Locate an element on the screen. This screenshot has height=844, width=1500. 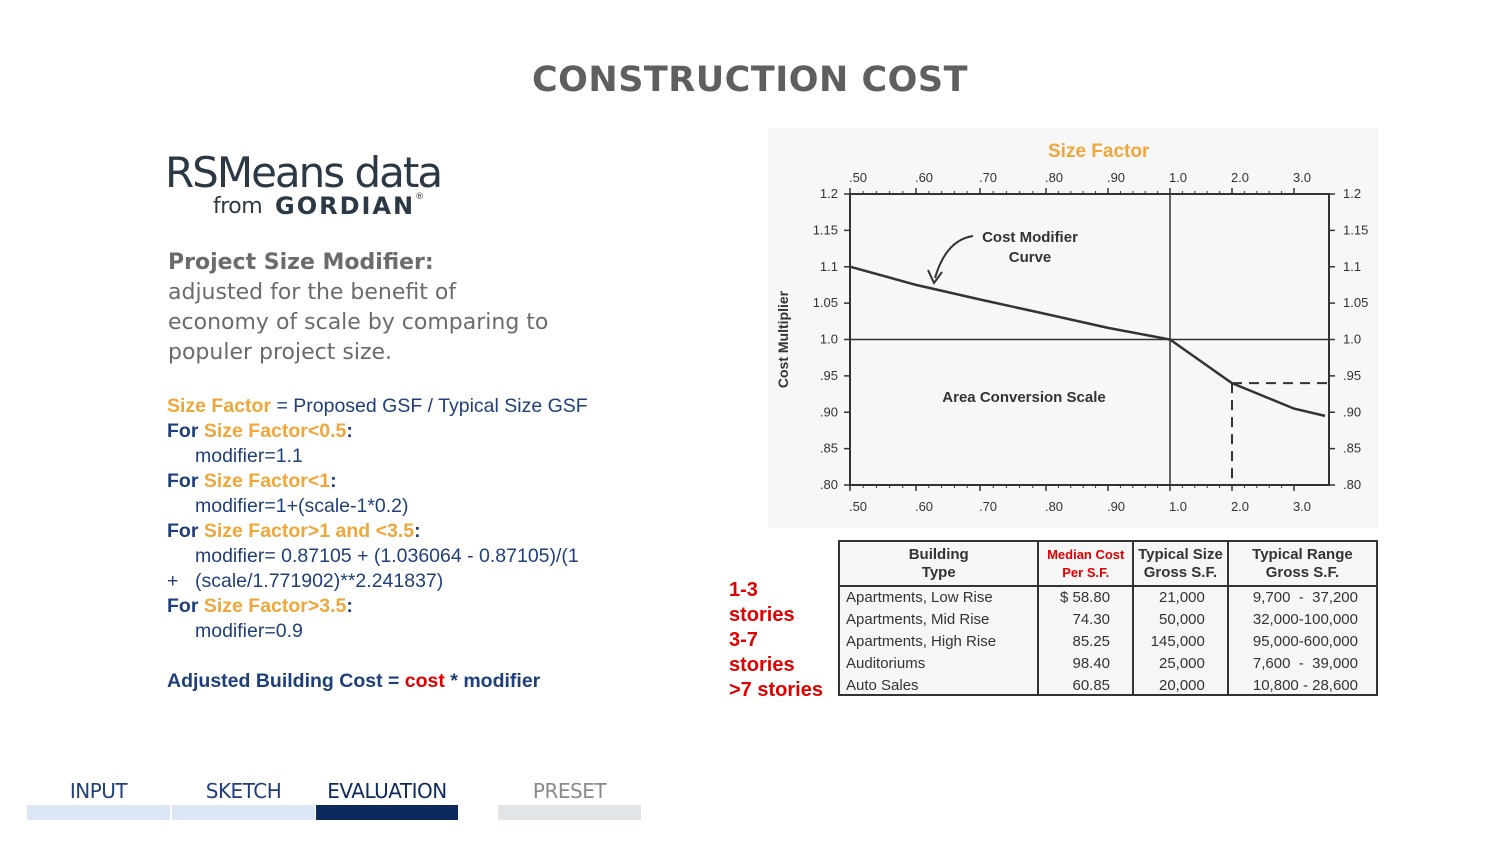
logo-registered-mark: ® is located at coordinates (421, 197).